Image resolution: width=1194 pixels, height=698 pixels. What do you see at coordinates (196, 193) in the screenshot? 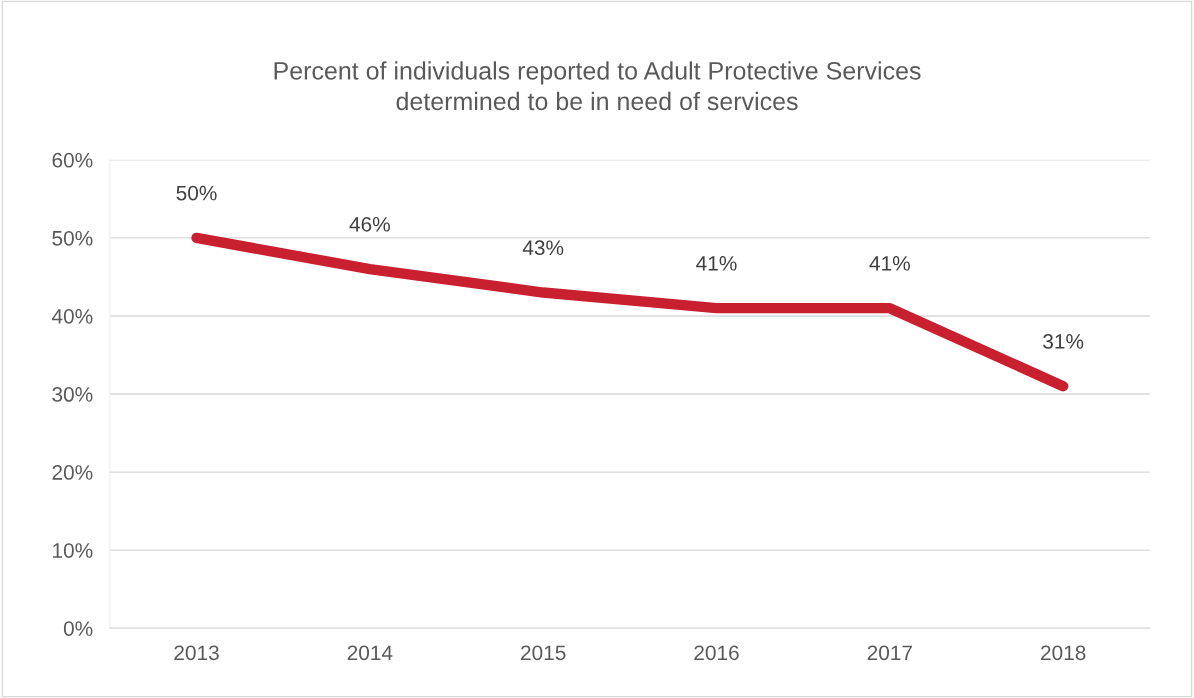
I see `text: 50%` at bounding box center [196, 193].